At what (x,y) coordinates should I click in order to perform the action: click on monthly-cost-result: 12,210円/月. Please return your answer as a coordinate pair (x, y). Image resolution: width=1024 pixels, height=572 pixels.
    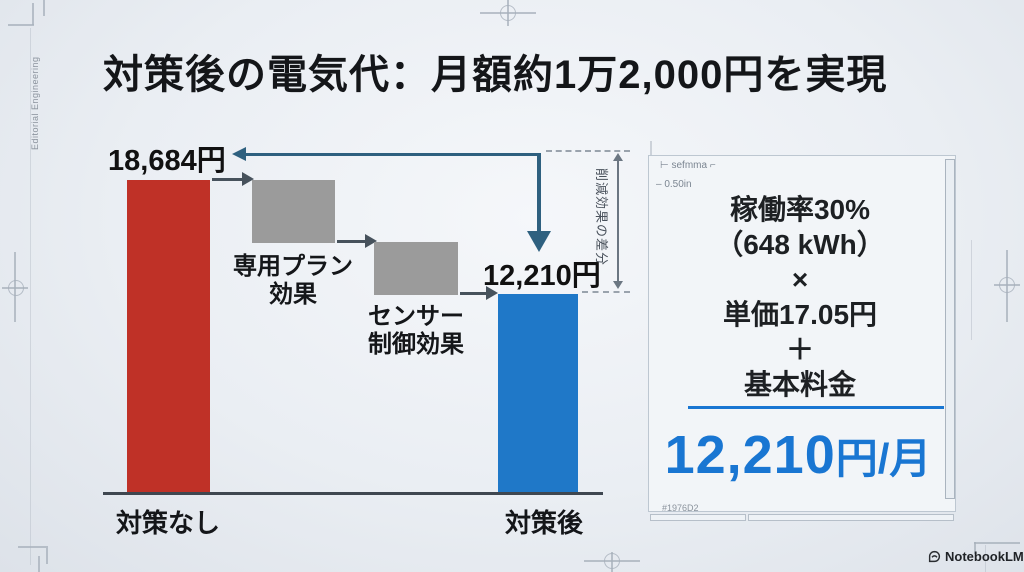
    Looking at the image, I should click on (798, 455).